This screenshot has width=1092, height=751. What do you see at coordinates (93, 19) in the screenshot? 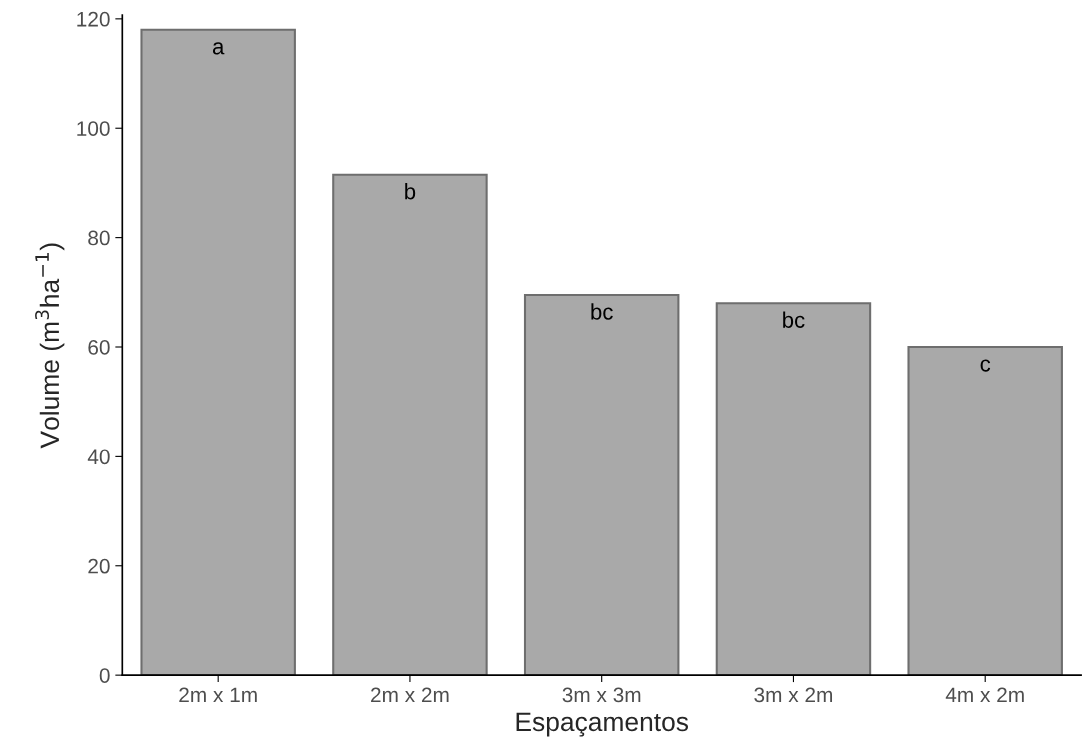
I see `y-tick-label: 120` at bounding box center [93, 19].